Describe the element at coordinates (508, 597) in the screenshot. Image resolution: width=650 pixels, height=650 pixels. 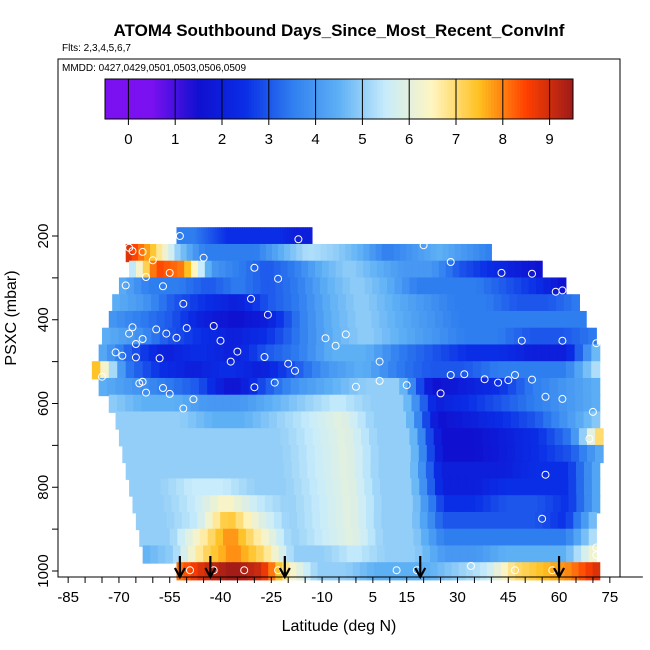
I see `x-tick-label: 45` at that location.